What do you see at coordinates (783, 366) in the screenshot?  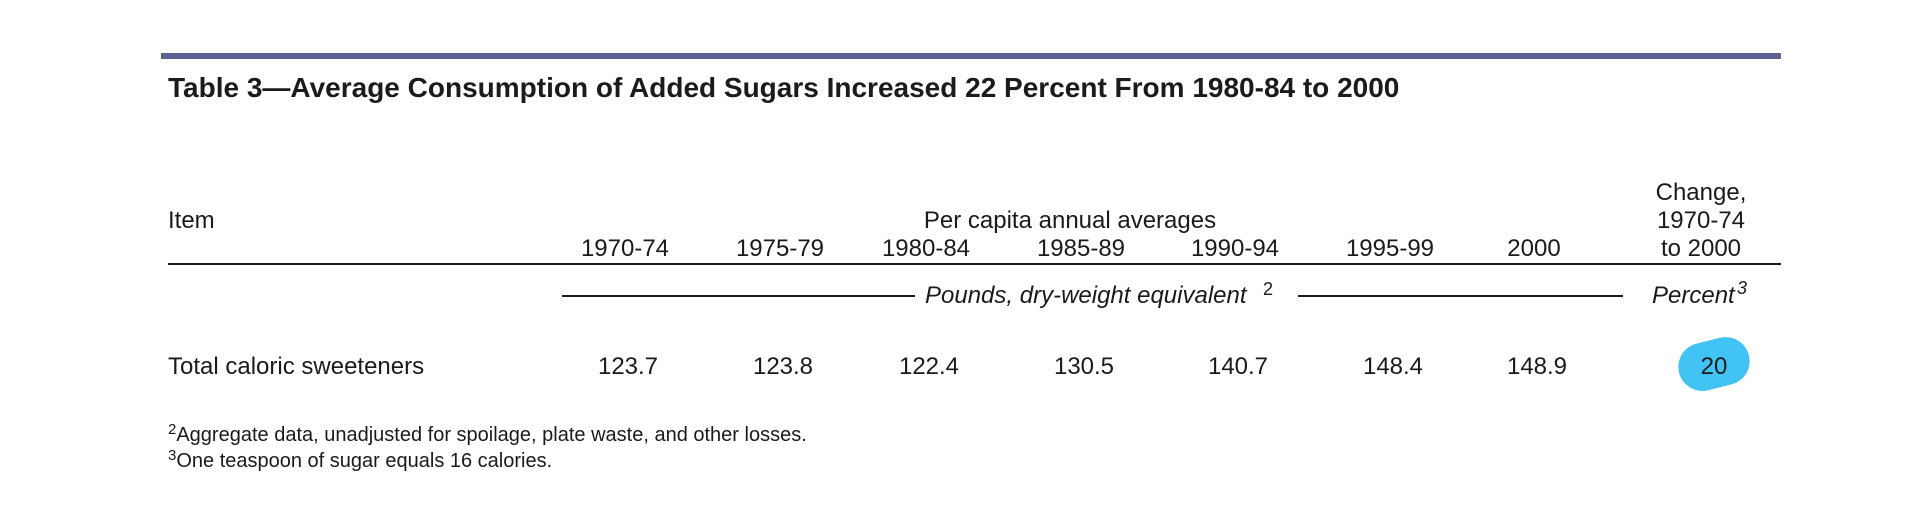 I see `table-cell: 123.8` at bounding box center [783, 366].